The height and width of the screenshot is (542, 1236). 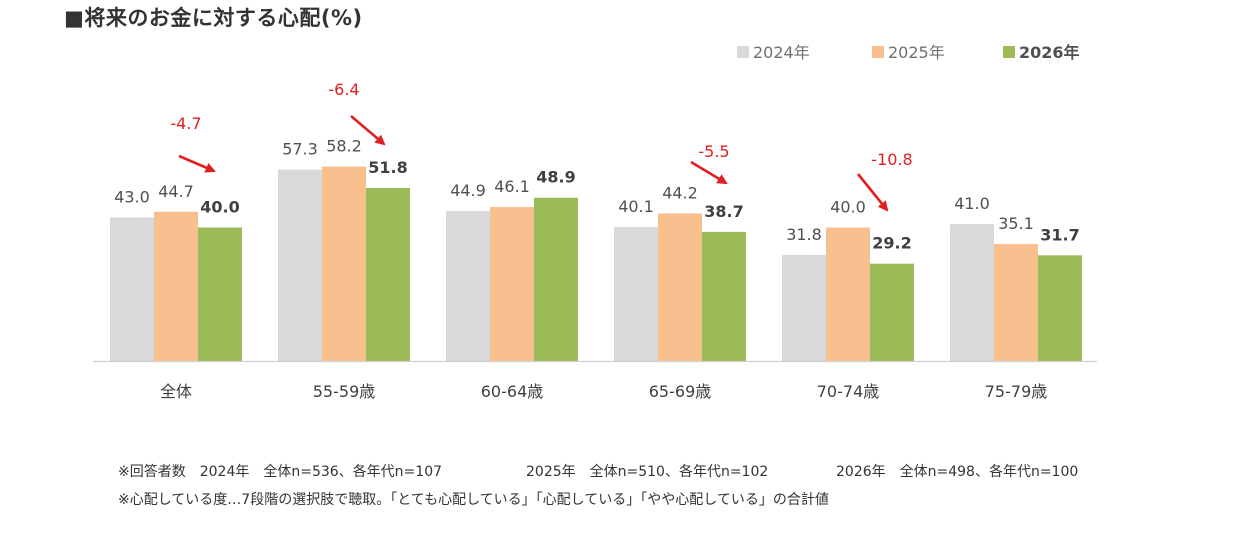 What do you see at coordinates (957, 472) in the screenshot?
I see `footnote-respondents-2026: 2026年 全体n=498、各年代n=100` at bounding box center [957, 472].